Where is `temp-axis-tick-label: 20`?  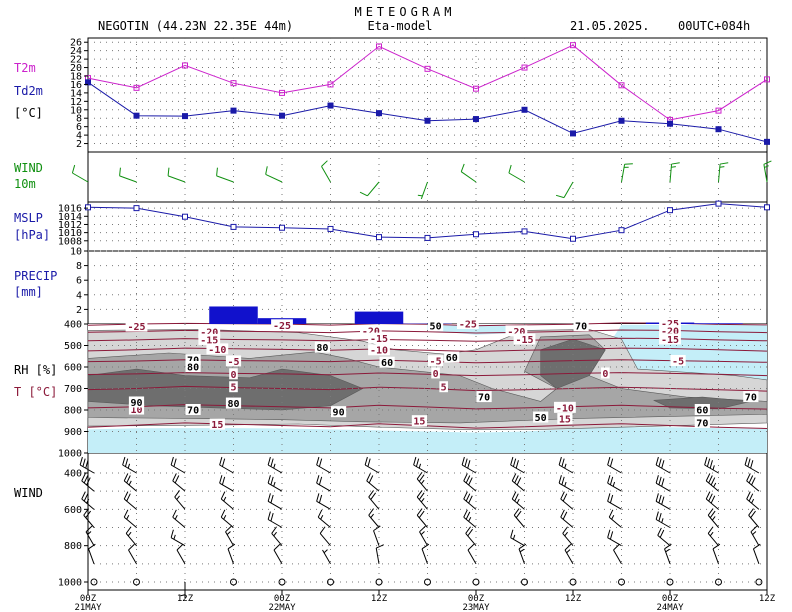
temp-axis-tick-label: 20 is located at coordinates (76, 68).